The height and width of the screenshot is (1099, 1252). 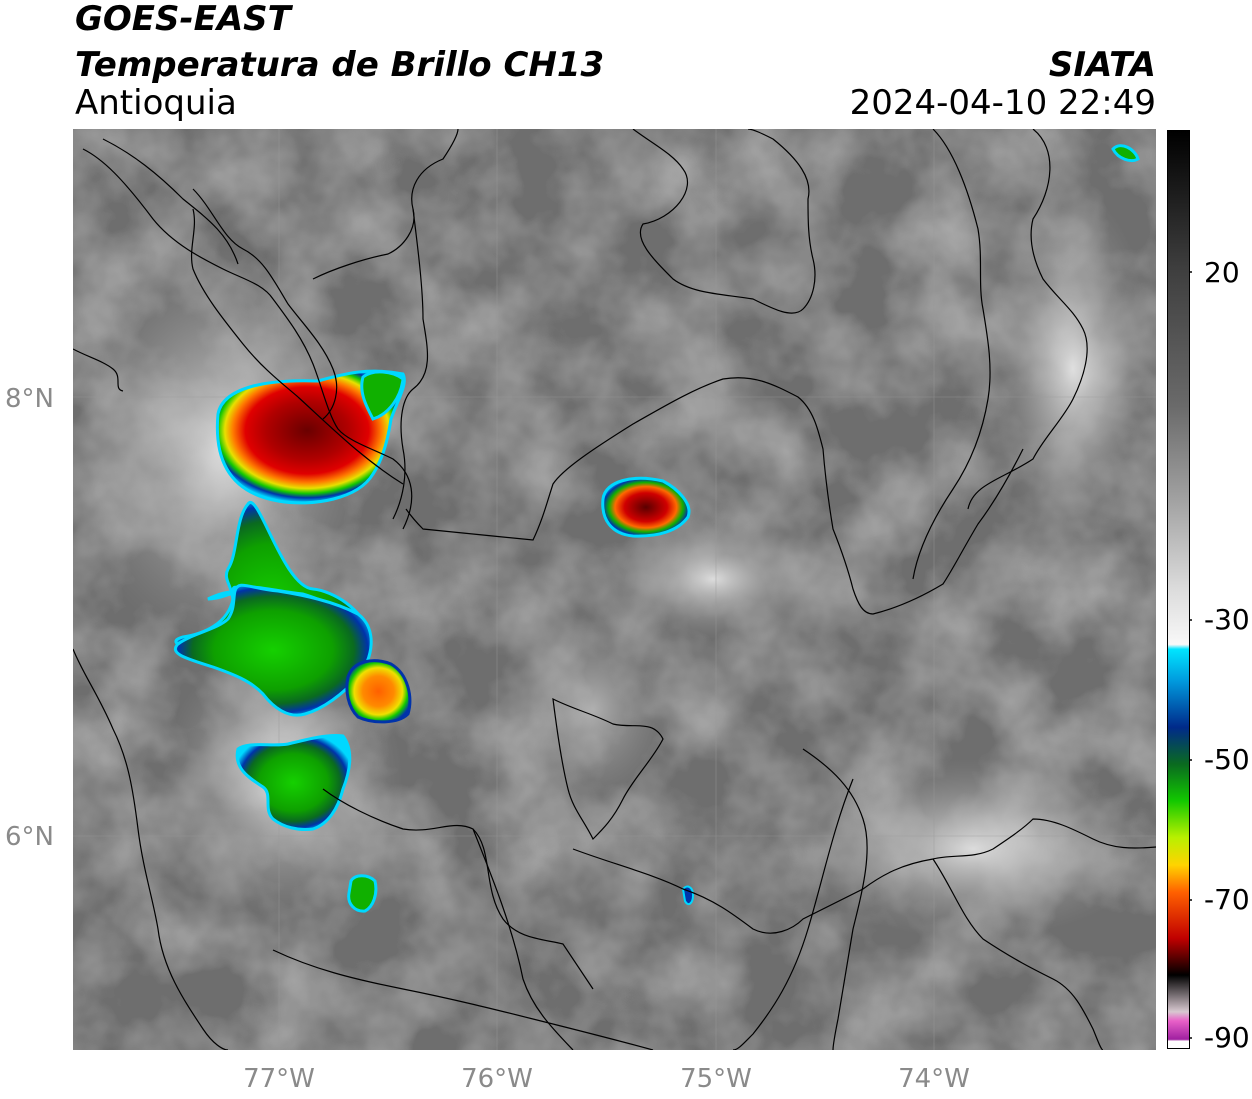 What do you see at coordinates (29, 837) in the screenshot?
I see `lat-label-6n: 6°N` at bounding box center [29, 837].